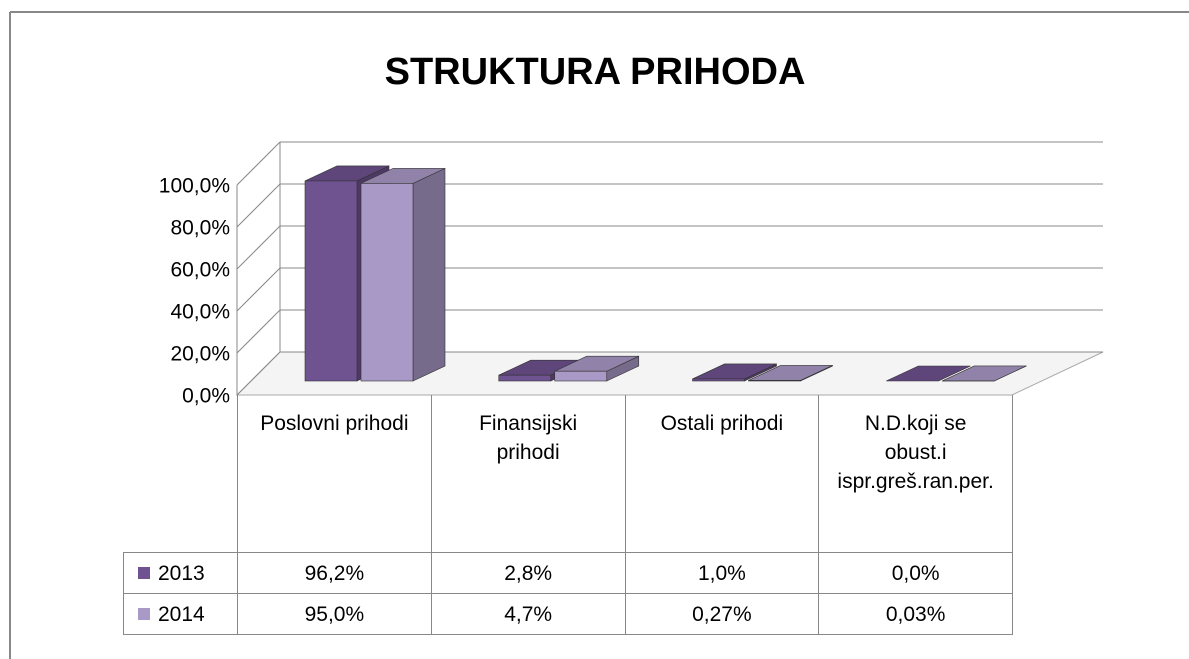 Image resolution: width=1189 pixels, height=659 pixels. What do you see at coordinates (200, 312) in the screenshot?
I see `y-tick-label: 40,0%` at bounding box center [200, 312].